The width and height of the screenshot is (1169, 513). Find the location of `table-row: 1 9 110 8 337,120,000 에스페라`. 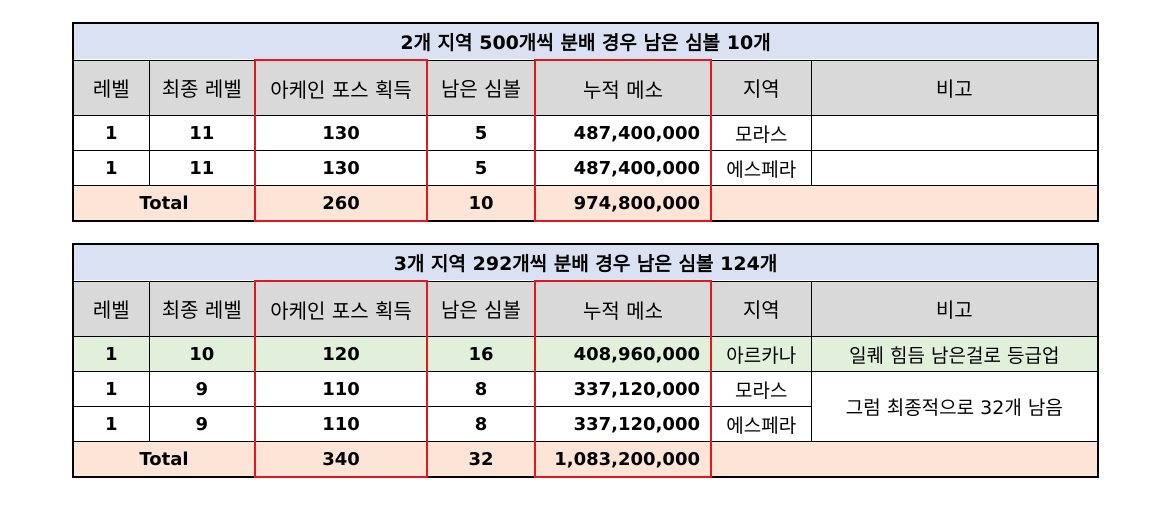

table-row: 1 9 110 8 337,120,000 에스페라 is located at coordinates (585, 424).